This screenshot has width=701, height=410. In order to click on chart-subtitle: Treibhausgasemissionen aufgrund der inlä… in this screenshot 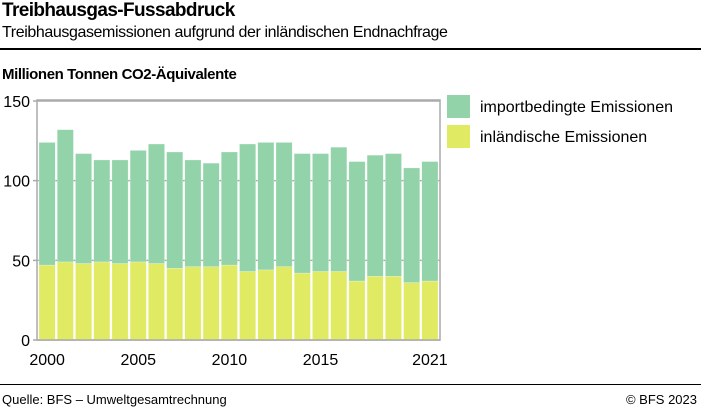, I will do `click(225, 32)`.